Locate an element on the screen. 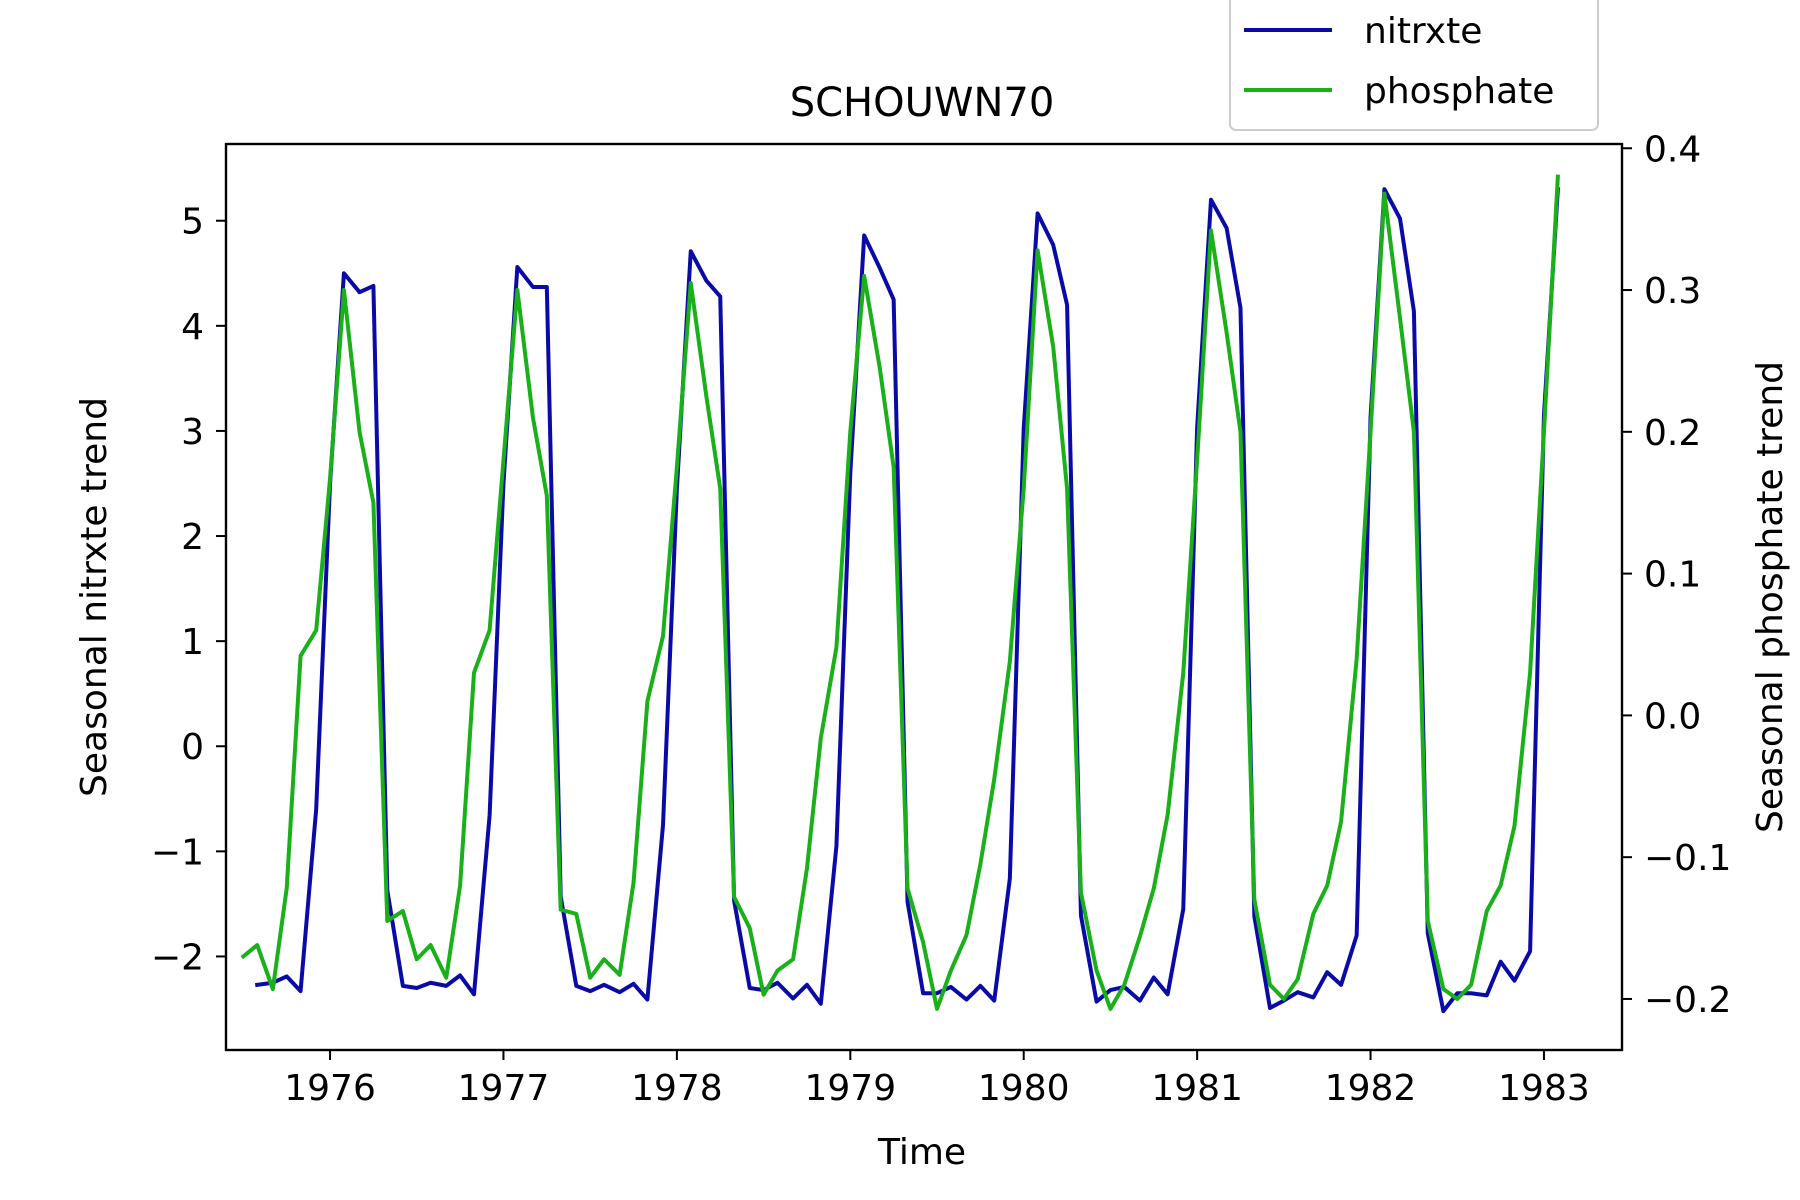 The width and height of the screenshot is (1800, 1200). y-axis-label-left: Seasonal nitrxte trend is located at coordinates (94, 597).